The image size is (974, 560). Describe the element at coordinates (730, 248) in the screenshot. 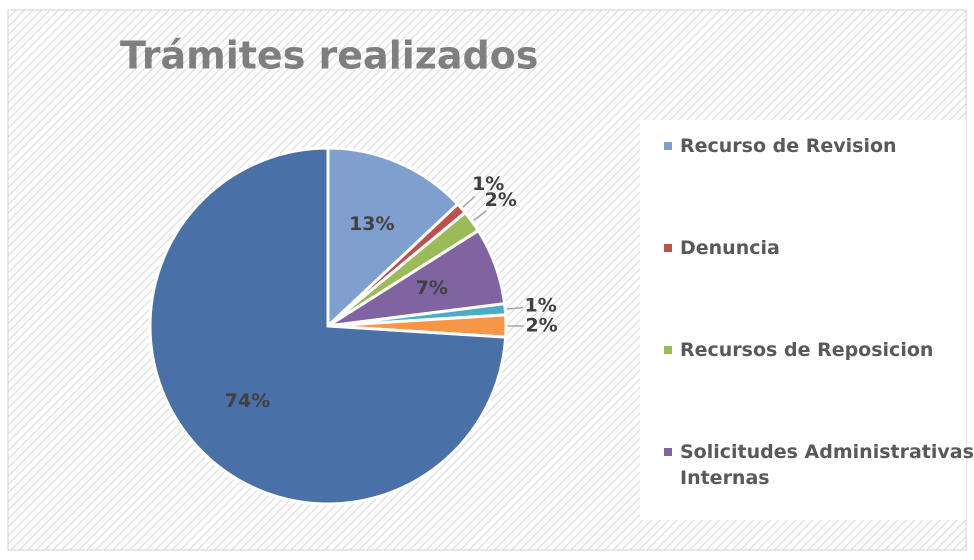

I see `legend-label: Denuncia` at that location.